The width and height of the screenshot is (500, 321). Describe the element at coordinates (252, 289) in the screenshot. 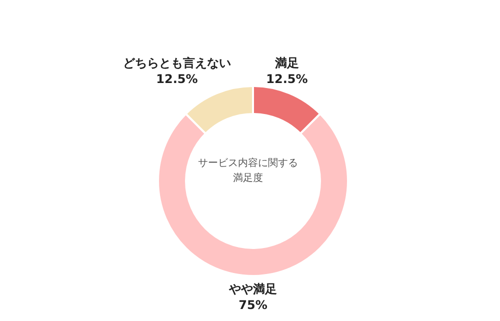

I see `slice-label: やや満足` at that location.